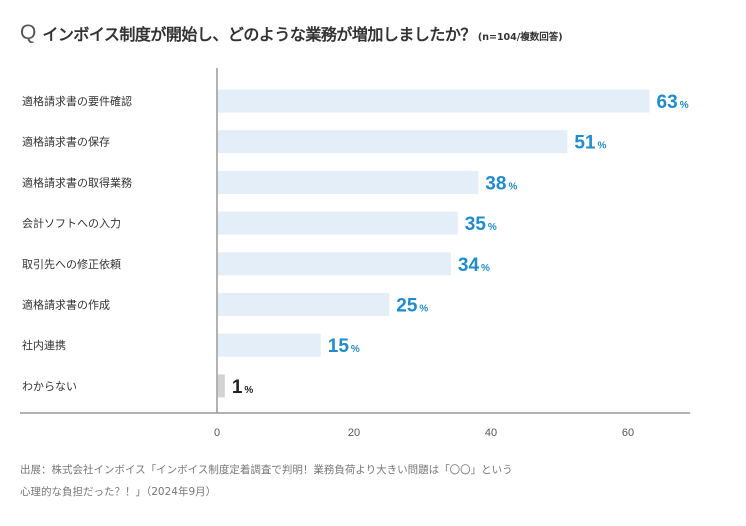 This screenshot has height=526, width=746. Describe the element at coordinates (344, 346) in the screenshot. I see `value-label: 15%` at that location.